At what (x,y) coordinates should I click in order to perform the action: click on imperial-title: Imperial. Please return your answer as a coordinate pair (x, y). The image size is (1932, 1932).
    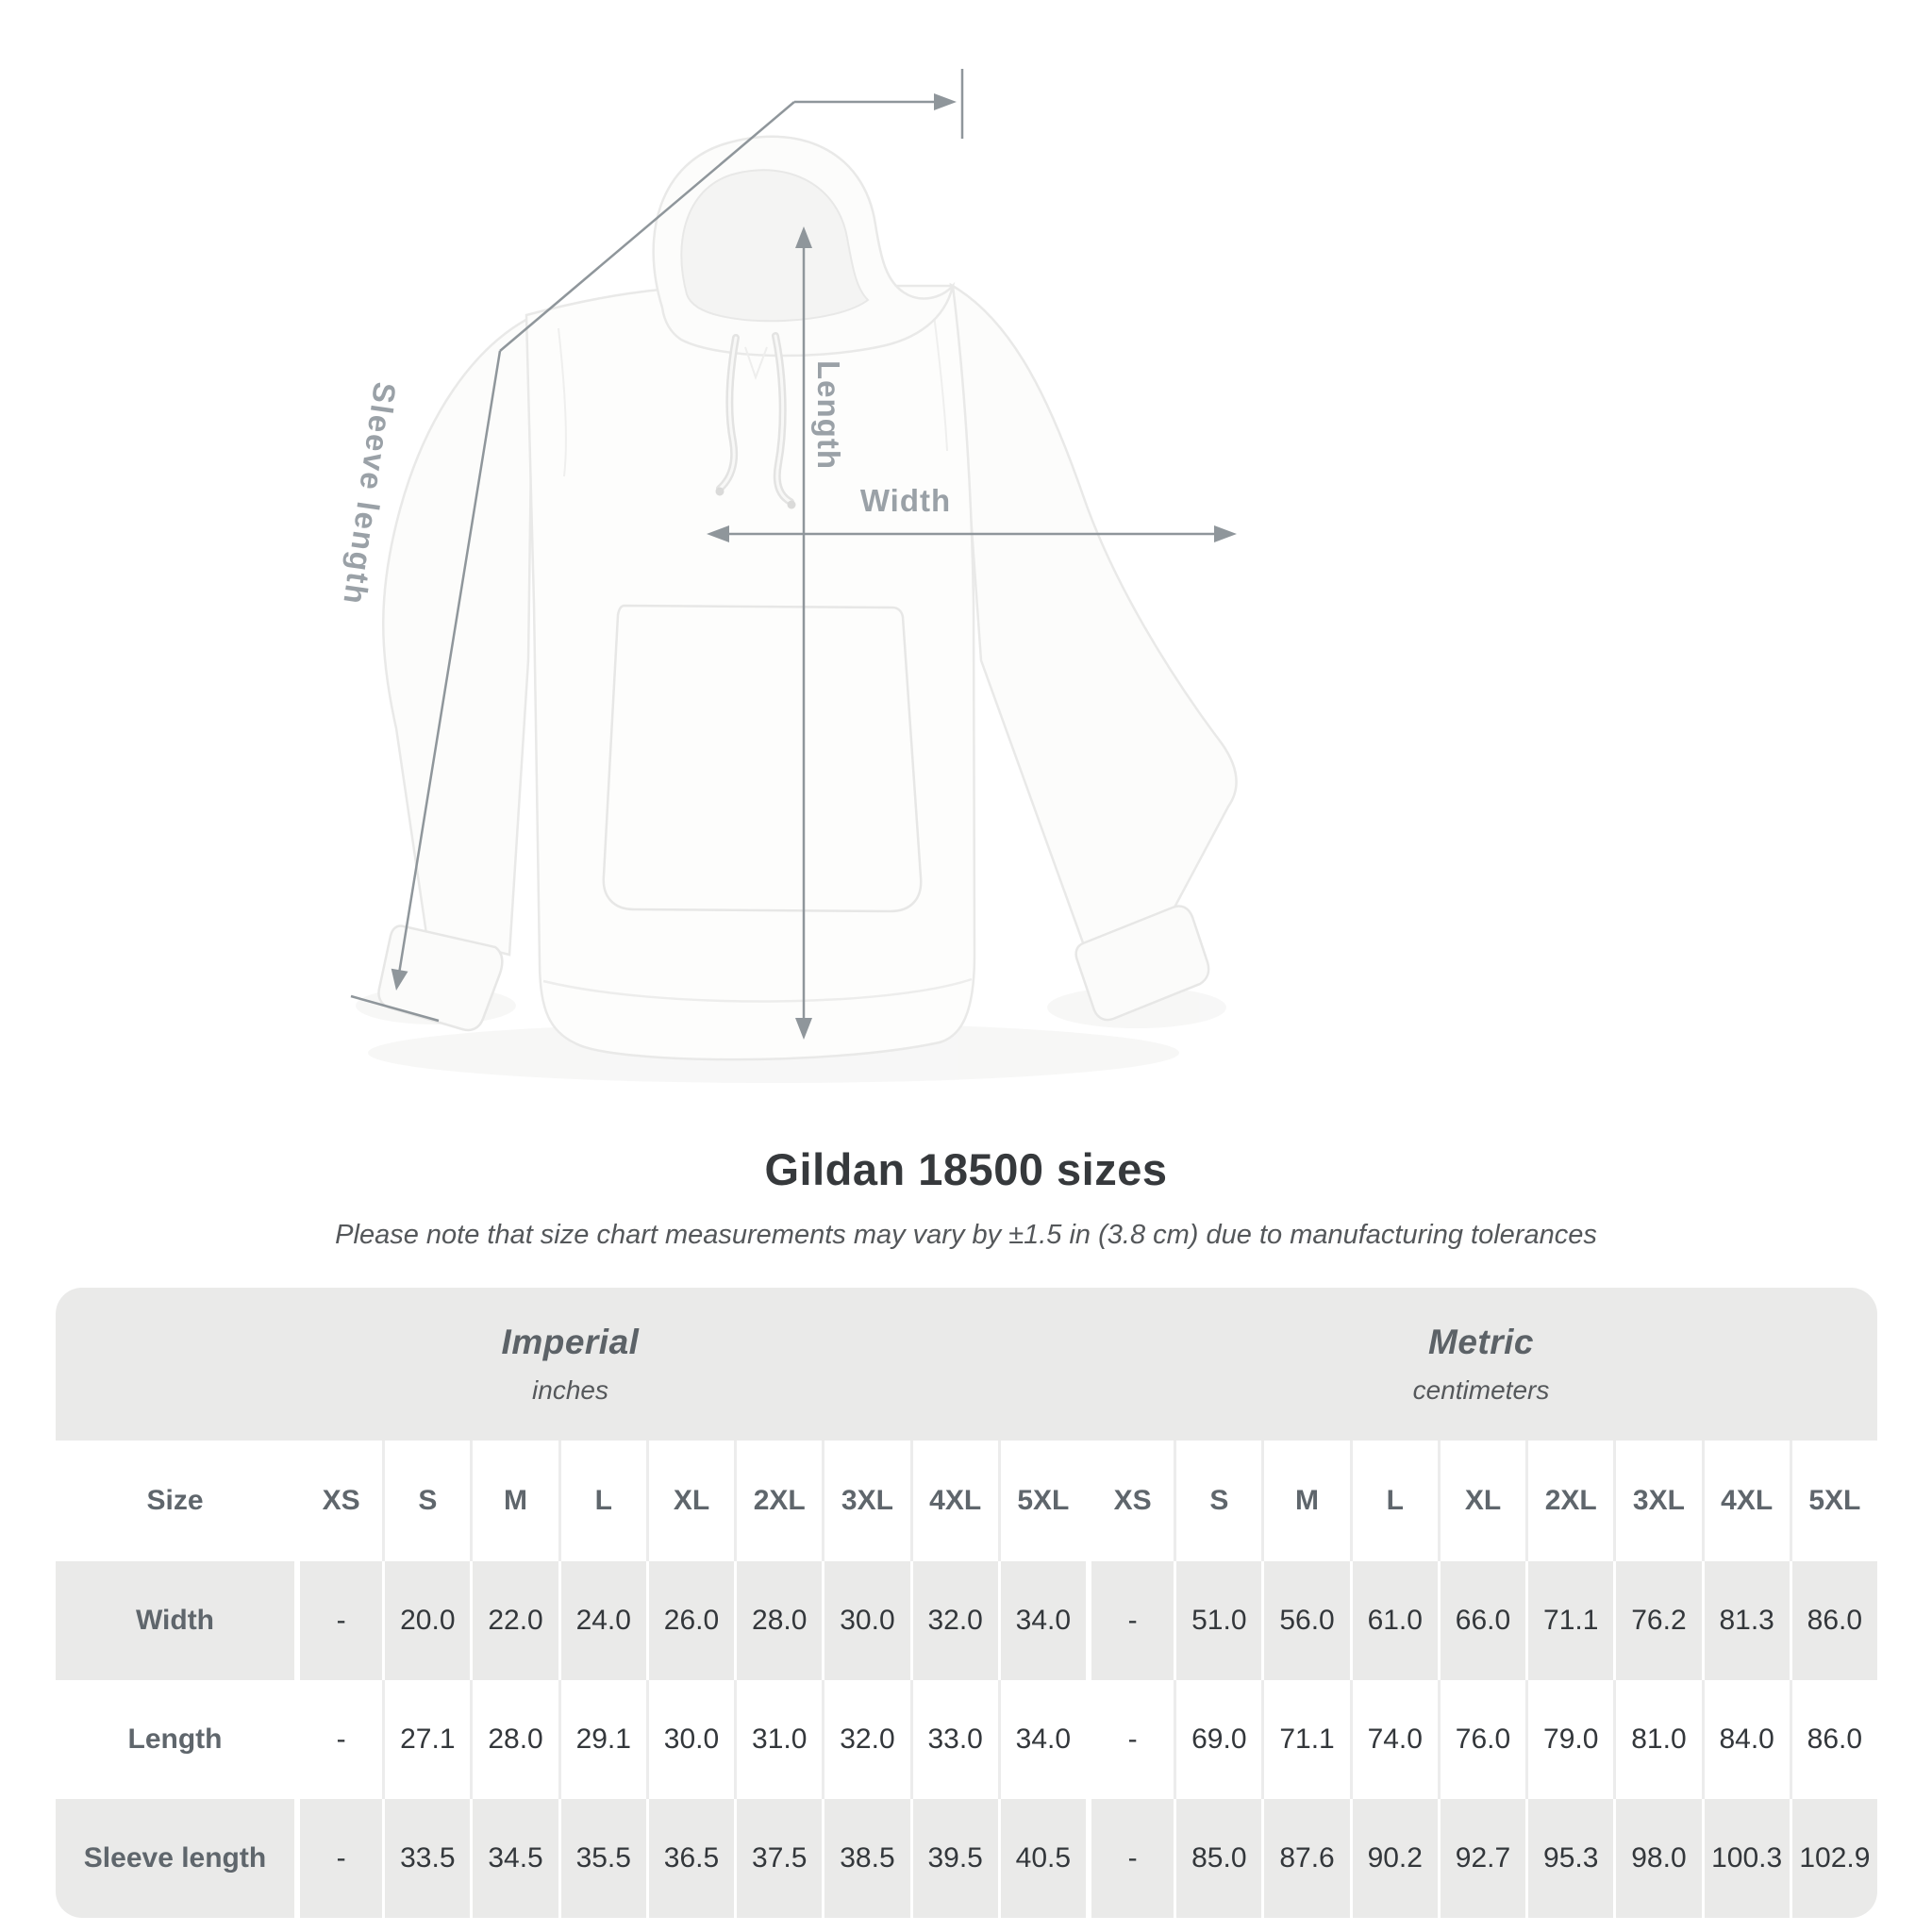
    Looking at the image, I should click on (571, 1342).